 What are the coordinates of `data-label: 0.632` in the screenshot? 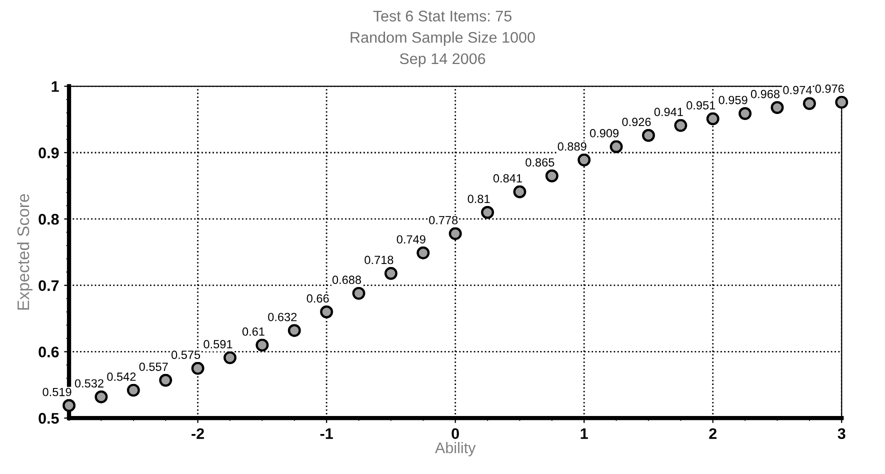 It's located at (282, 317).